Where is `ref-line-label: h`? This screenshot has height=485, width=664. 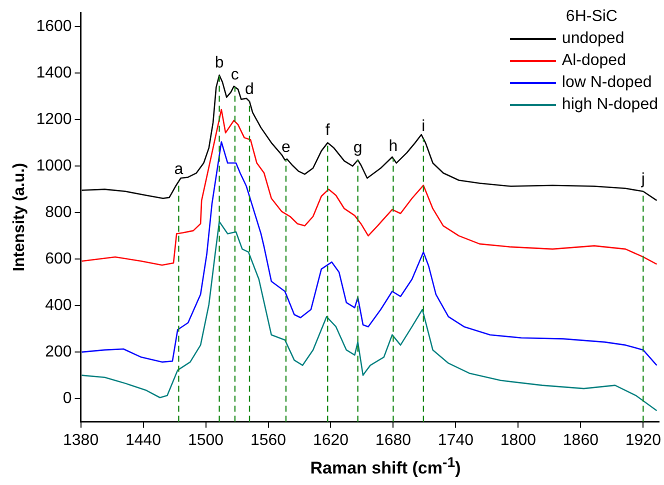 ref-line-label: h is located at coordinates (393, 146).